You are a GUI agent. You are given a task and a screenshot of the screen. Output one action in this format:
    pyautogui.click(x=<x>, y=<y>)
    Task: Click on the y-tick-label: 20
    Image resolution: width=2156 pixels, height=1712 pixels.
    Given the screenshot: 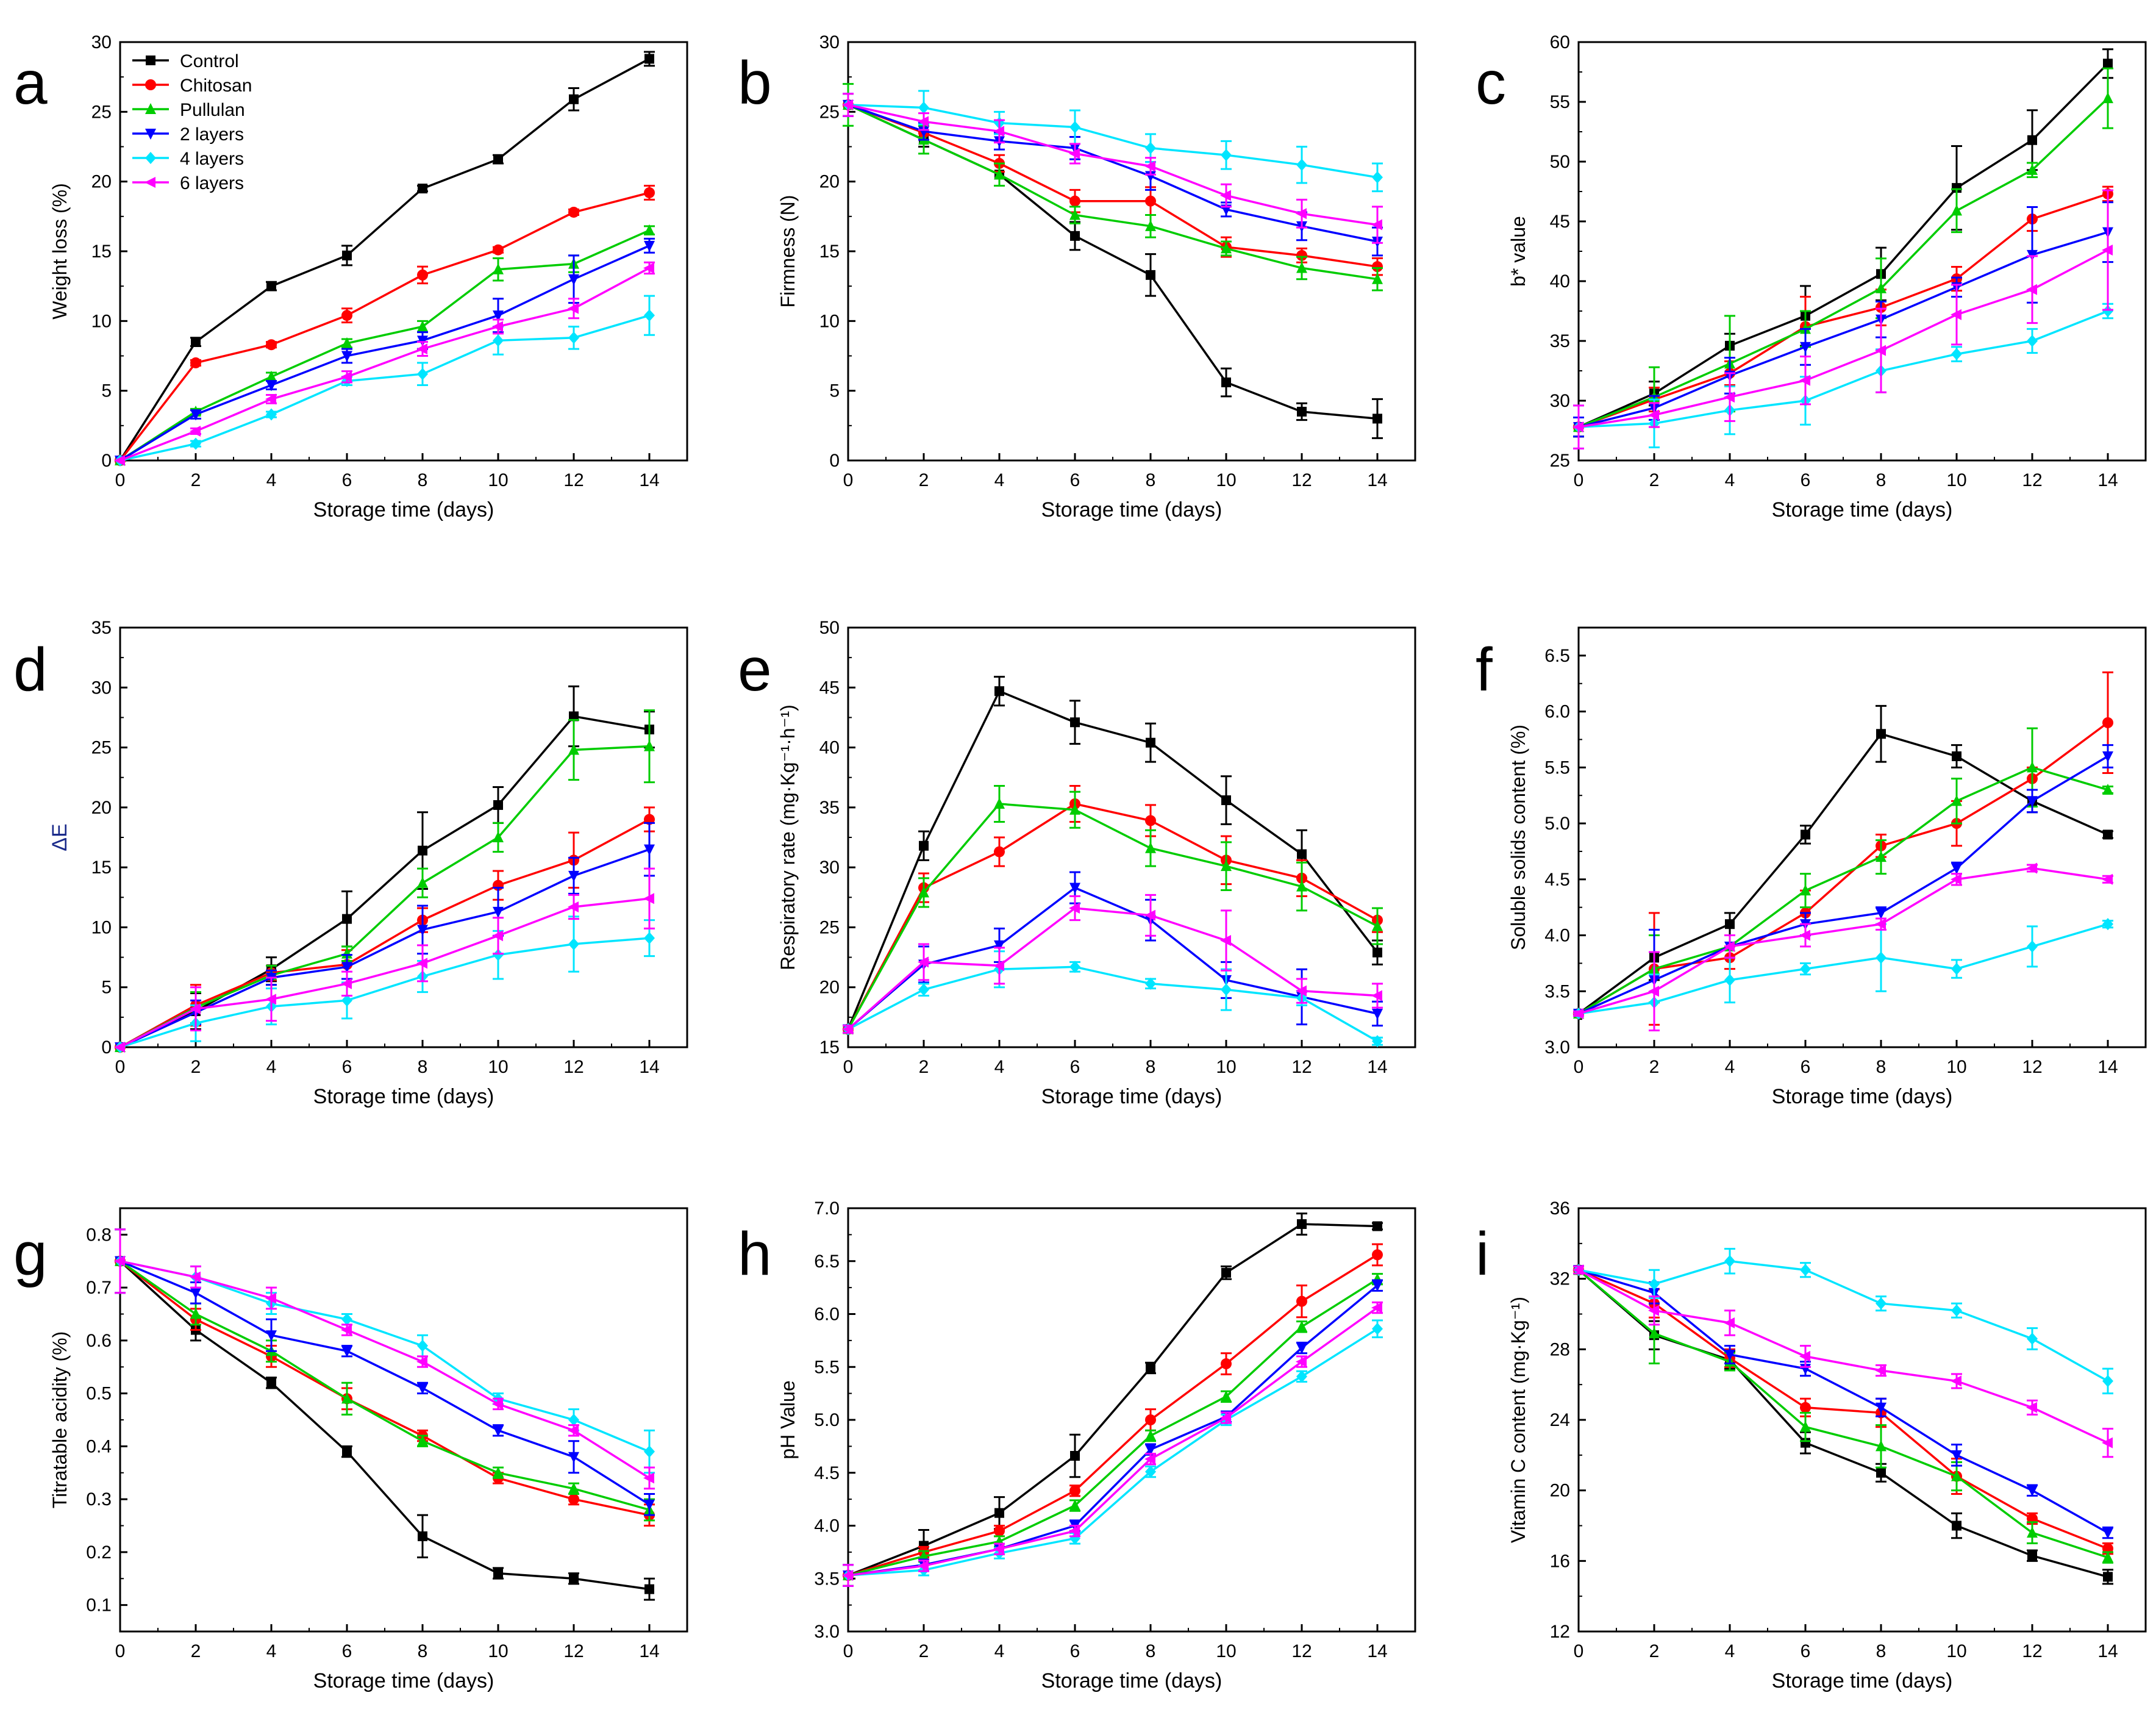 What is the action you would take?
    pyautogui.click(x=829, y=988)
    